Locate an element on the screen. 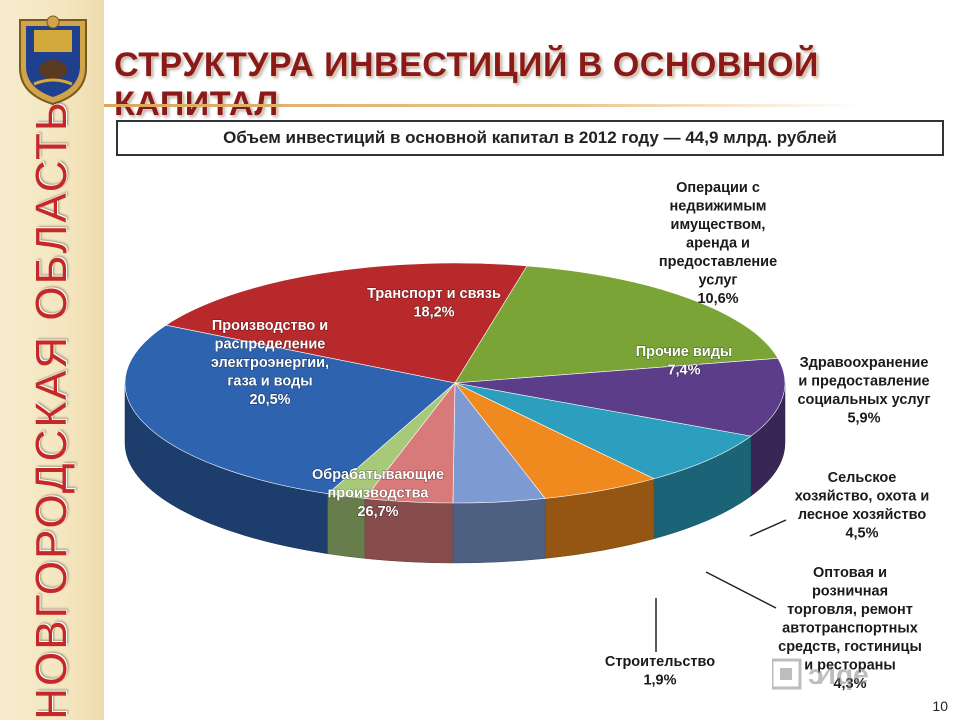  slice-label-транспорт-и-связь: Транспорт и связь 18,2% is located at coordinates (434, 303).